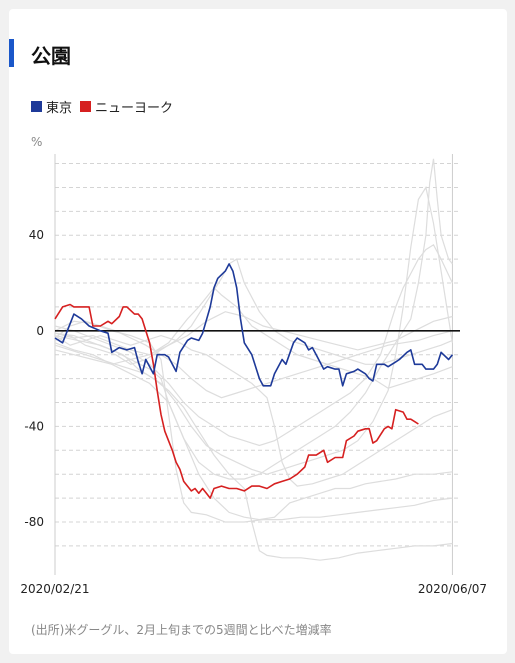 This screenshot has width=515, height=663. What do you see at coordinates (36, 235) in the screenshot?
I see `y-tick-label: 40` at bounding box center [36, 235].